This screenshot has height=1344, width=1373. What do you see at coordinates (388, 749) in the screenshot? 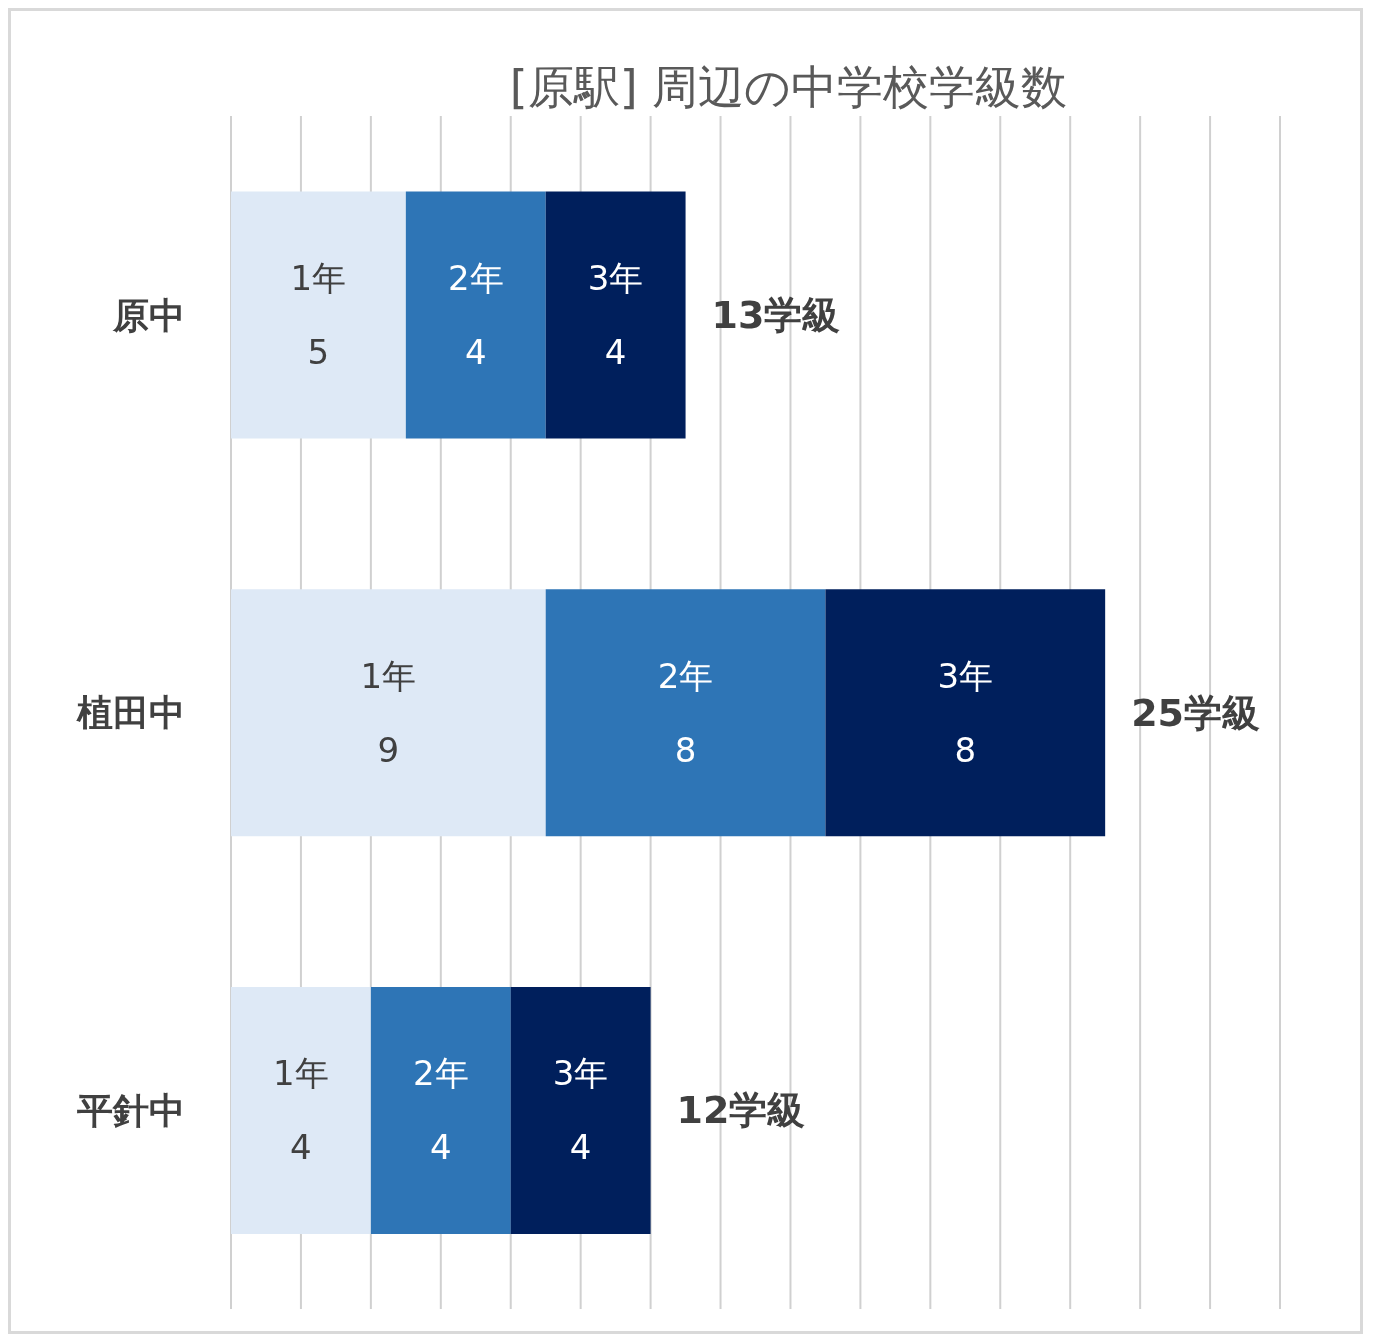
I see `data-label: 9` at bounding box center [388, 749].